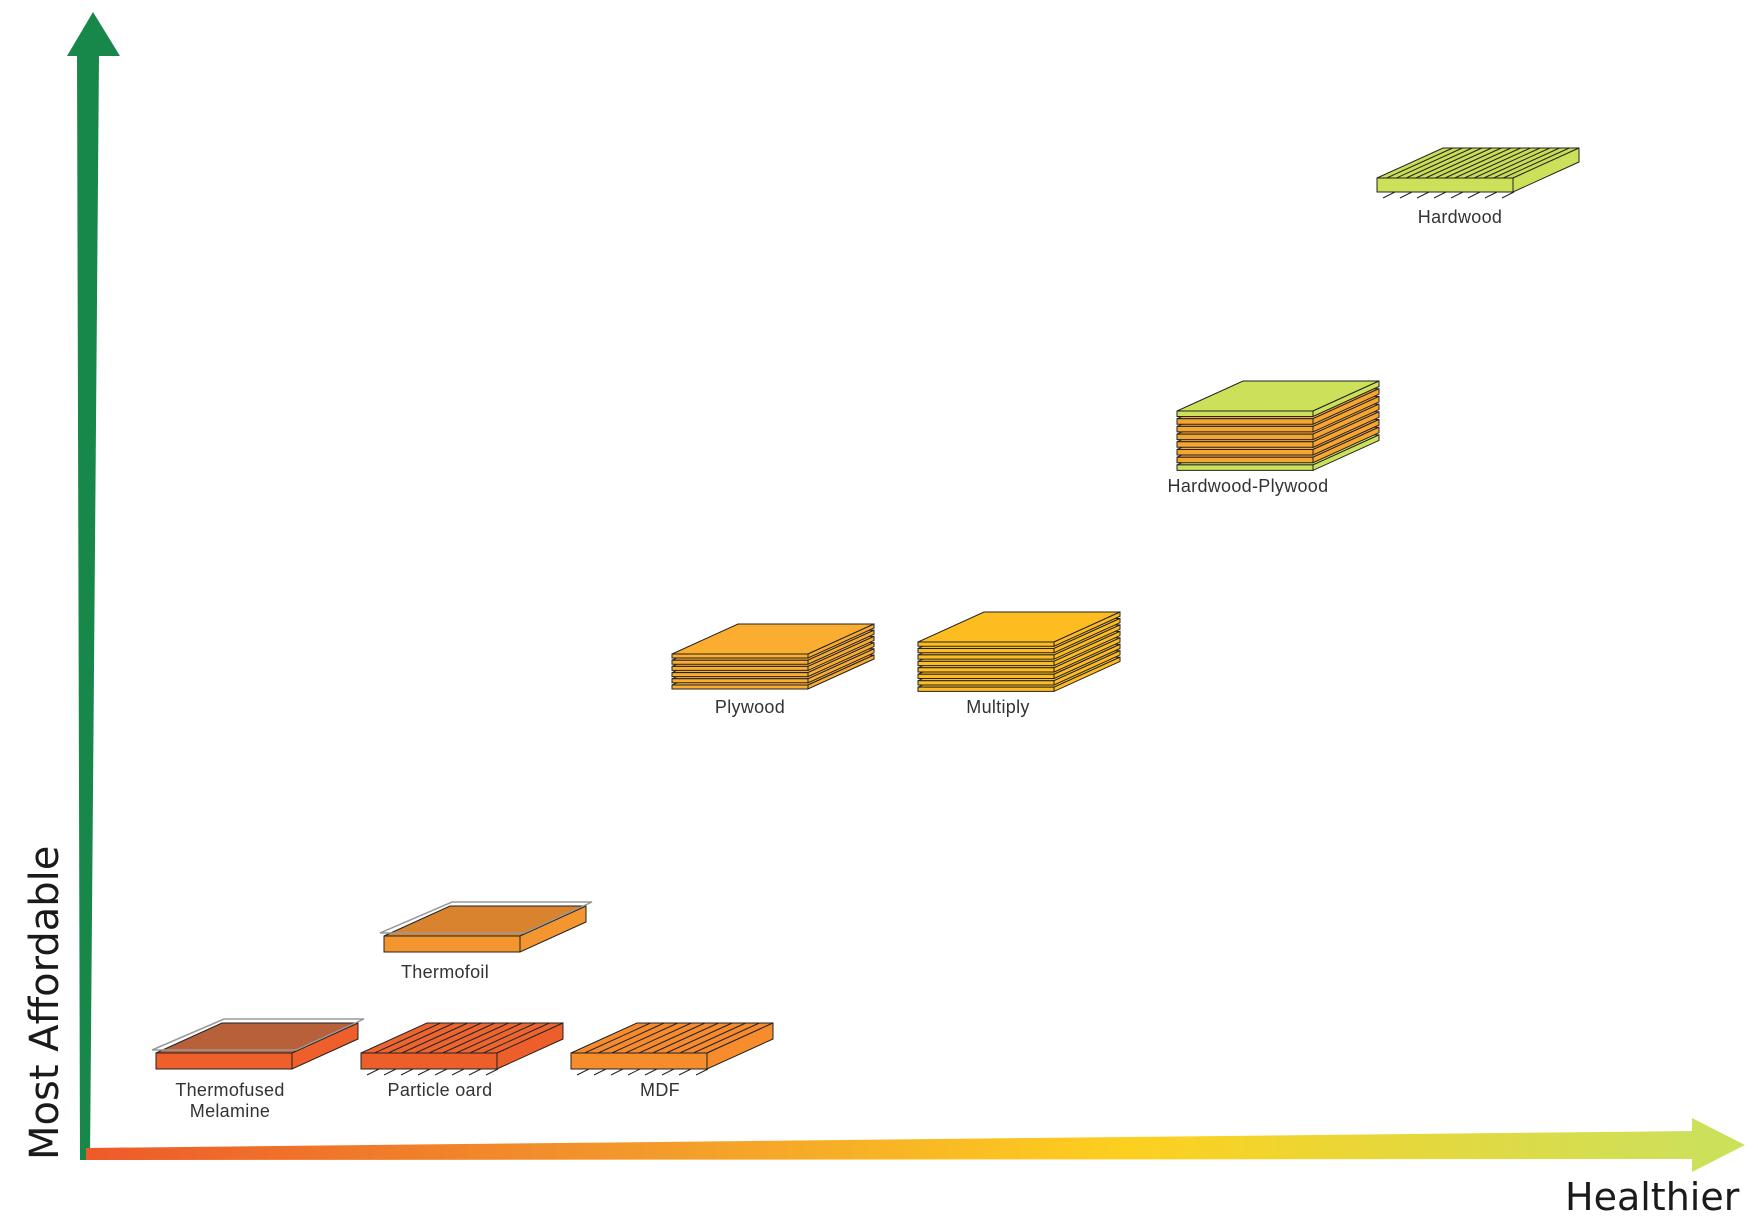 Image resolution: width=1758 pixels, height=1221 pixels. Describe the element at coordinates (258, 1044) in the screenshot. I see `material-thermofused-melamine` at that location.